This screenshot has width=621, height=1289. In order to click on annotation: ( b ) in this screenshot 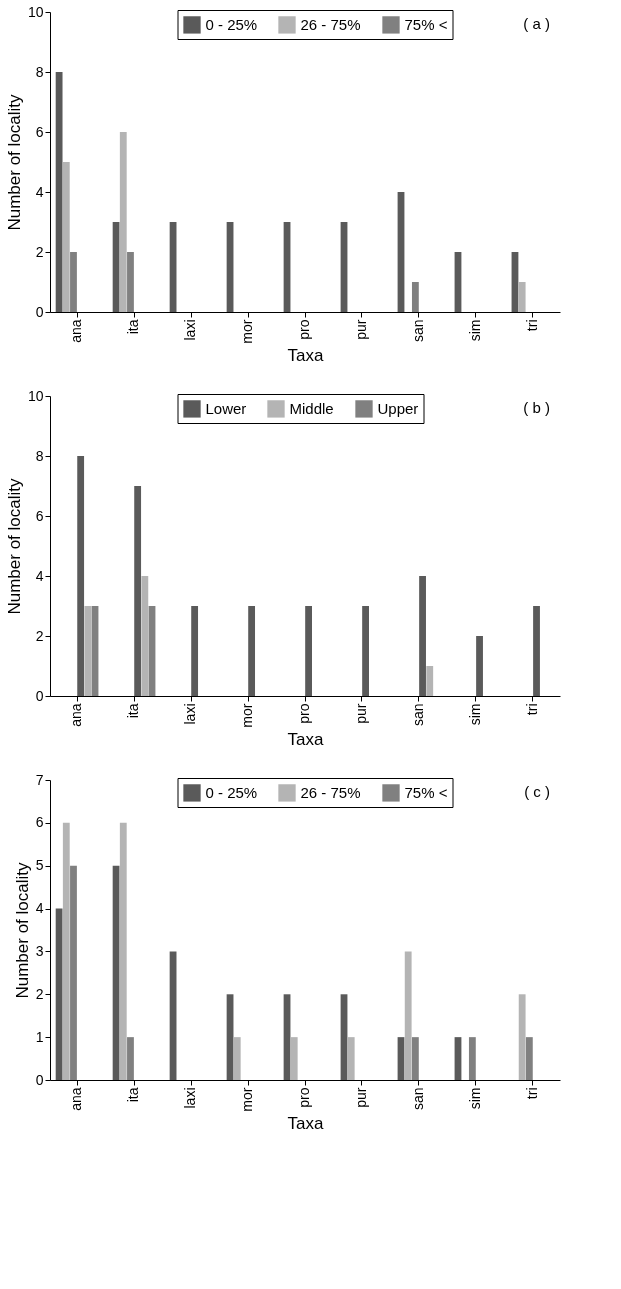, I will do `click(536, 407)`.